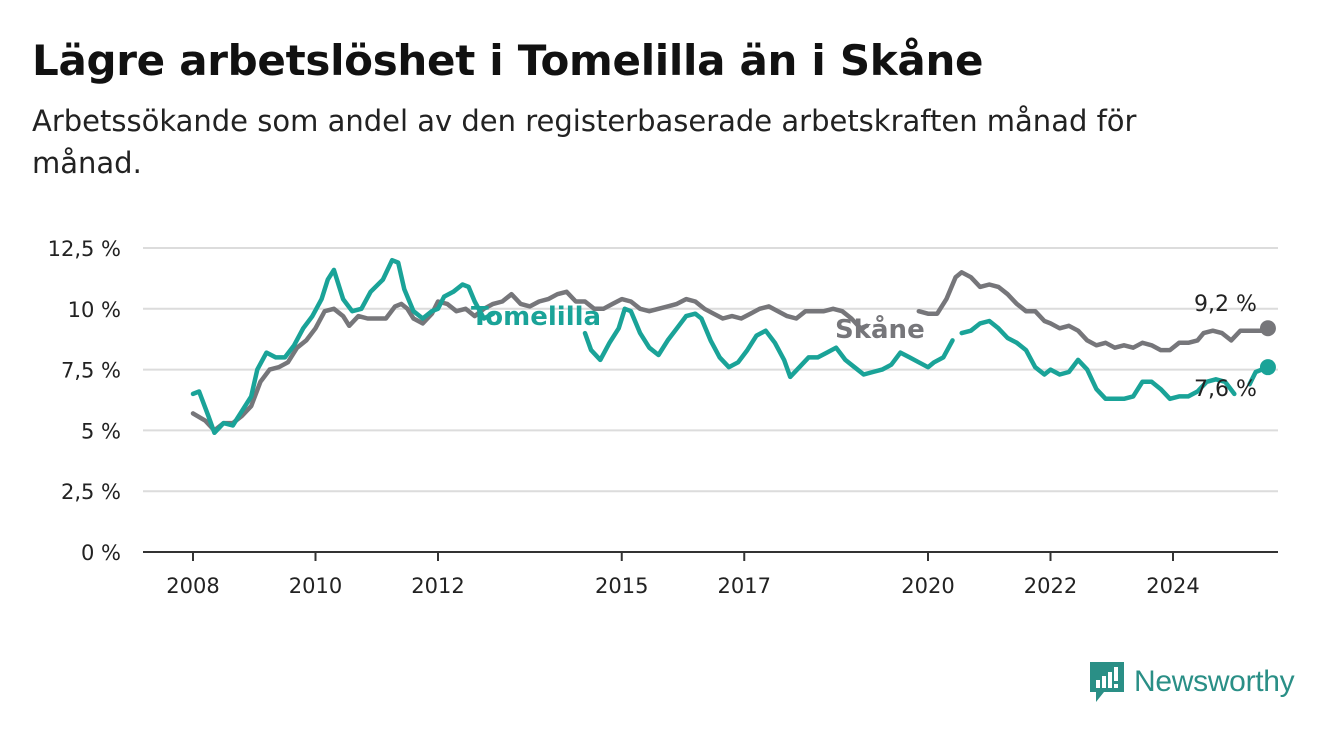 Image resolution: width=1340 pixels, height=734 pixels. Describe the element at coordinates (101, 431) in the screenshot. I see `y-tick-label: 5 %` at that location.